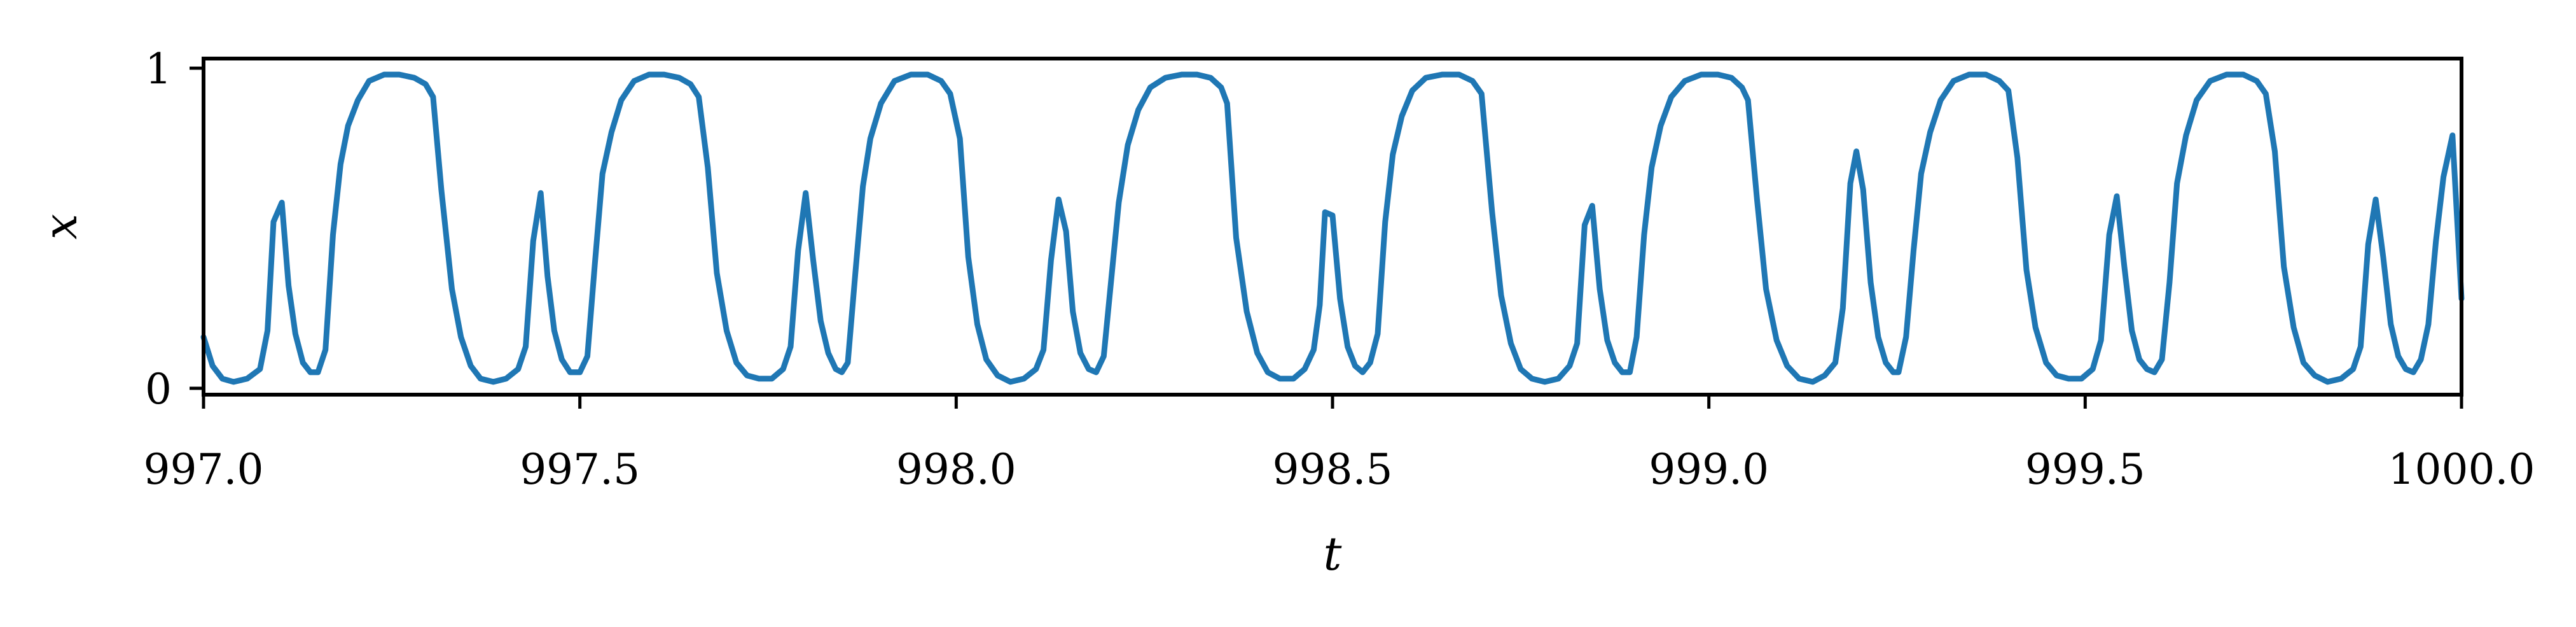 The image size is (2576, 627). I want to click on y-tick-label: 0, so click(158, 389).